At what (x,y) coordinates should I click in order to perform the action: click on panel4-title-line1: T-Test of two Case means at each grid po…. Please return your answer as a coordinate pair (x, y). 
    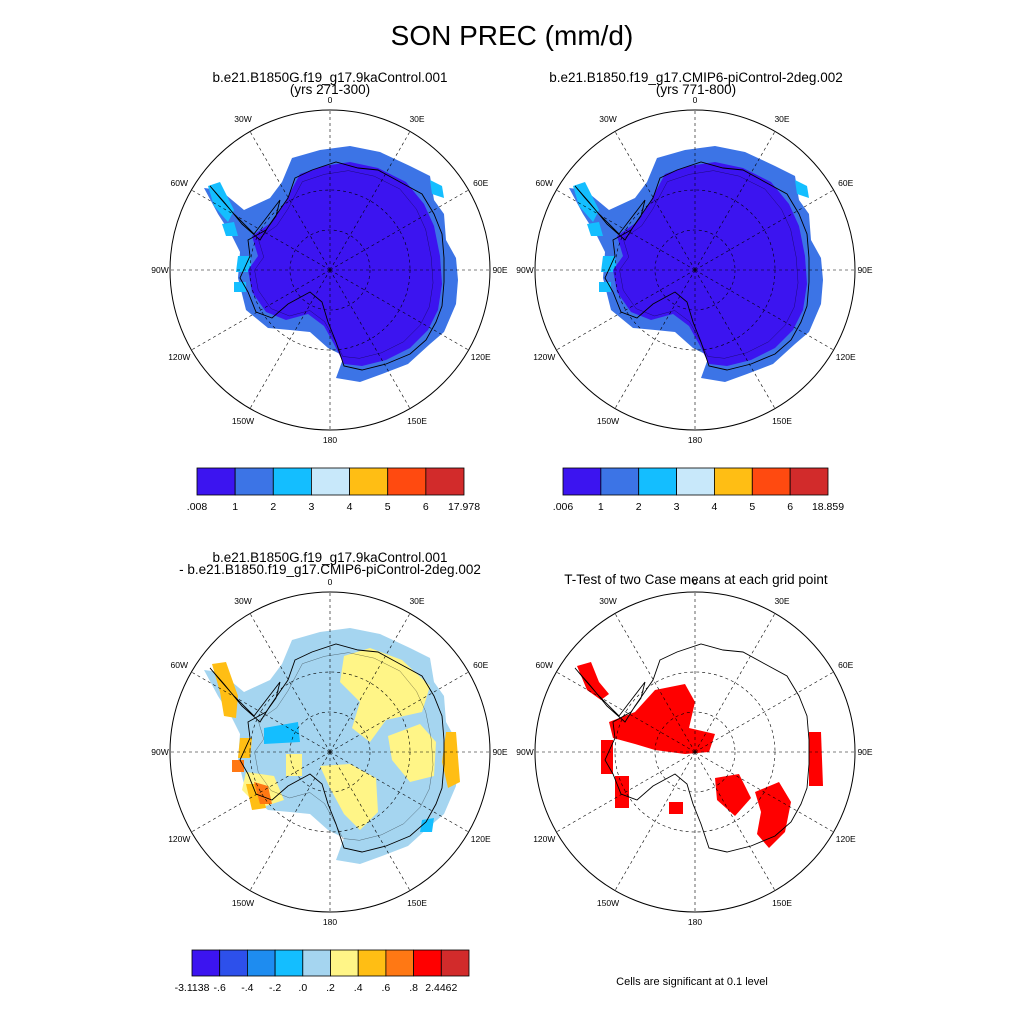
    Looking at the image, I should click on (696, 579).